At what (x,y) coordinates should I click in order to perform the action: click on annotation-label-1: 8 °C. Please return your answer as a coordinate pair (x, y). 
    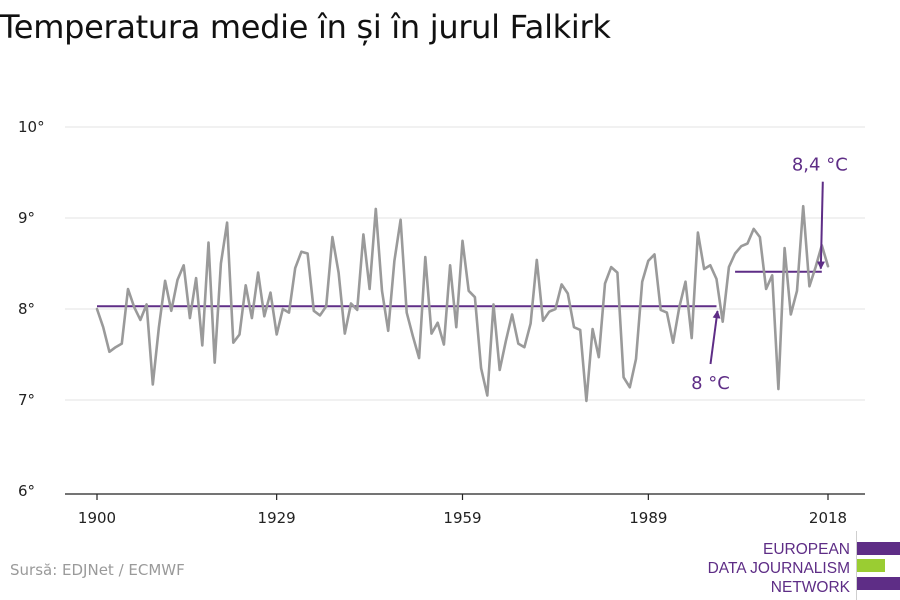
    Looking at the image, I should click on (710, 383).